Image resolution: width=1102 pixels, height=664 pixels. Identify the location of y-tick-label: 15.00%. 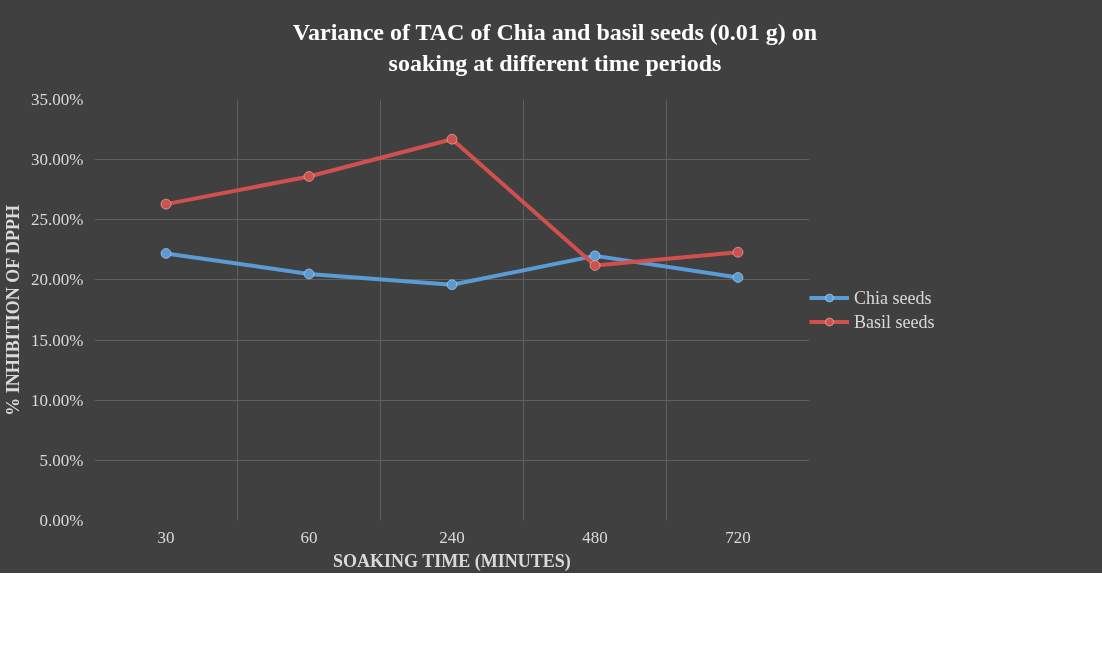
(57, 340).